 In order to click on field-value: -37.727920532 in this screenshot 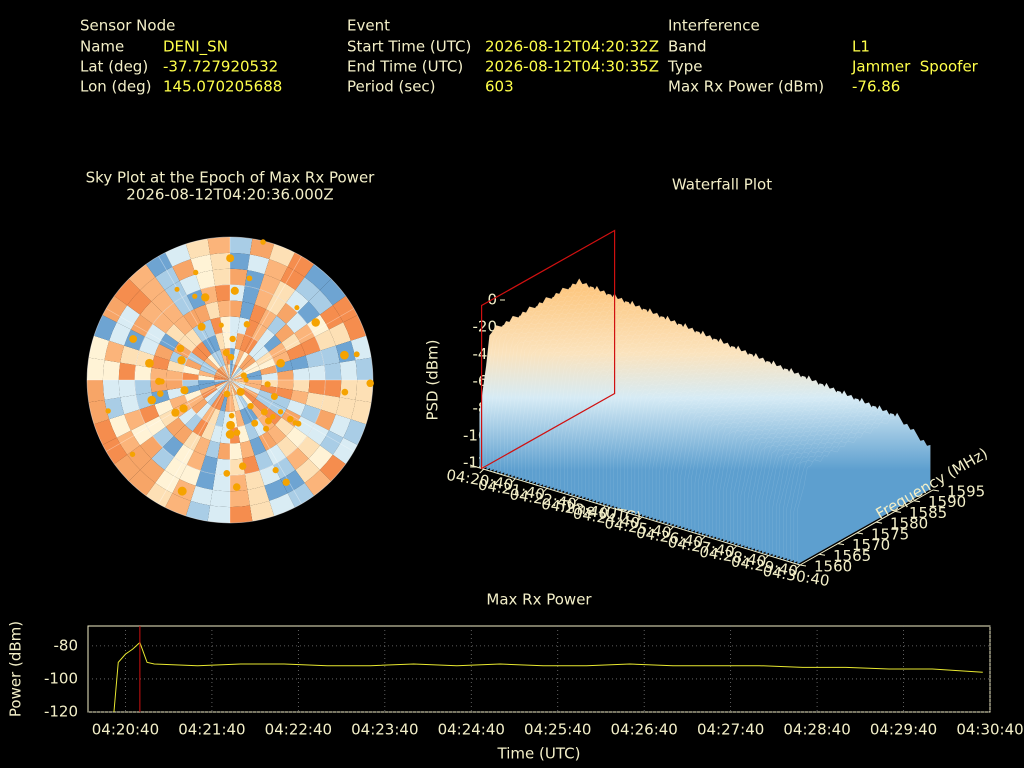, I will do `click(220, 67)`.